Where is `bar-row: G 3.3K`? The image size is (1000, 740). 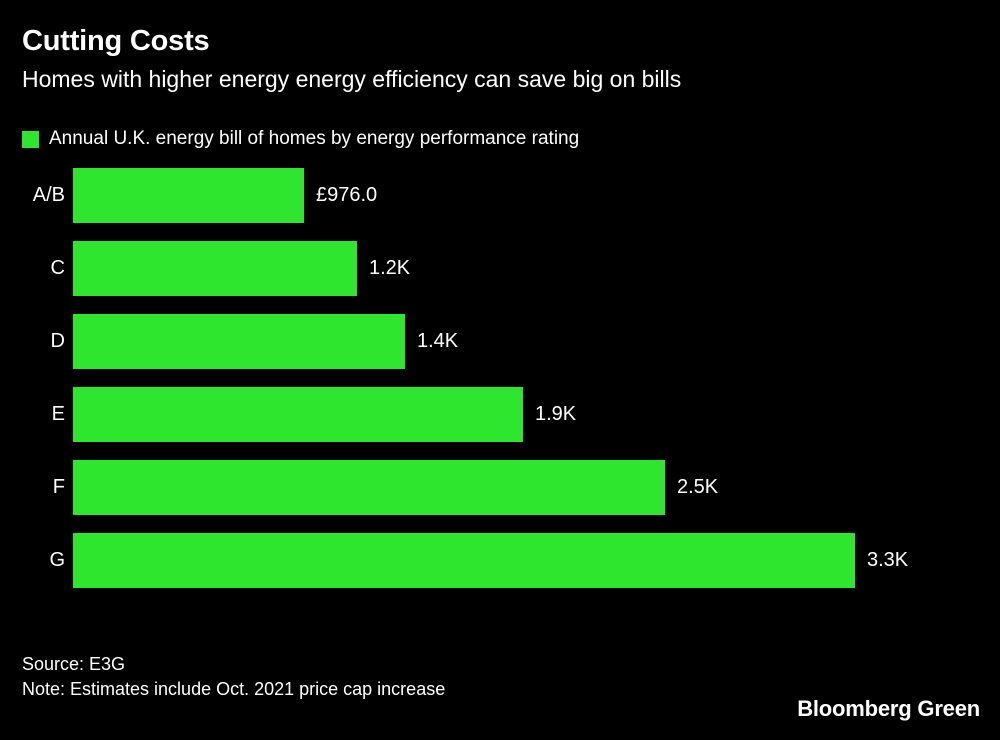
bar-row: G 3.3K is located at coordinates (500, 560).